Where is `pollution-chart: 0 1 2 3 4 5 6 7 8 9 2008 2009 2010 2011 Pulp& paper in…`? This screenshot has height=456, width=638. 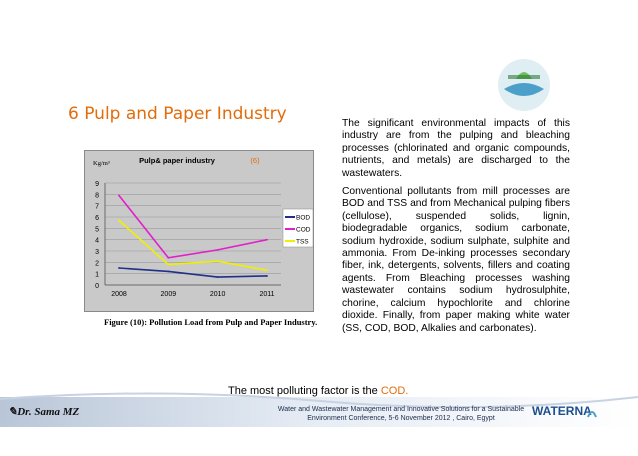
pollution-chart: 0 1 2 3 4 5 6 7 8 9 2008 2009 2010 2011 Pulp& paper in… is located at coordinates (199, 231).